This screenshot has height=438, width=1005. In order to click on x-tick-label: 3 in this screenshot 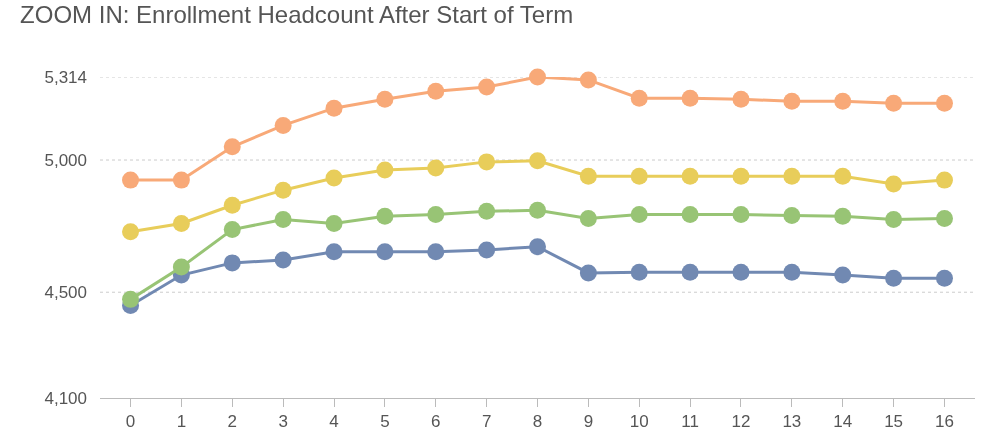, I will do `click(283, 422)`.